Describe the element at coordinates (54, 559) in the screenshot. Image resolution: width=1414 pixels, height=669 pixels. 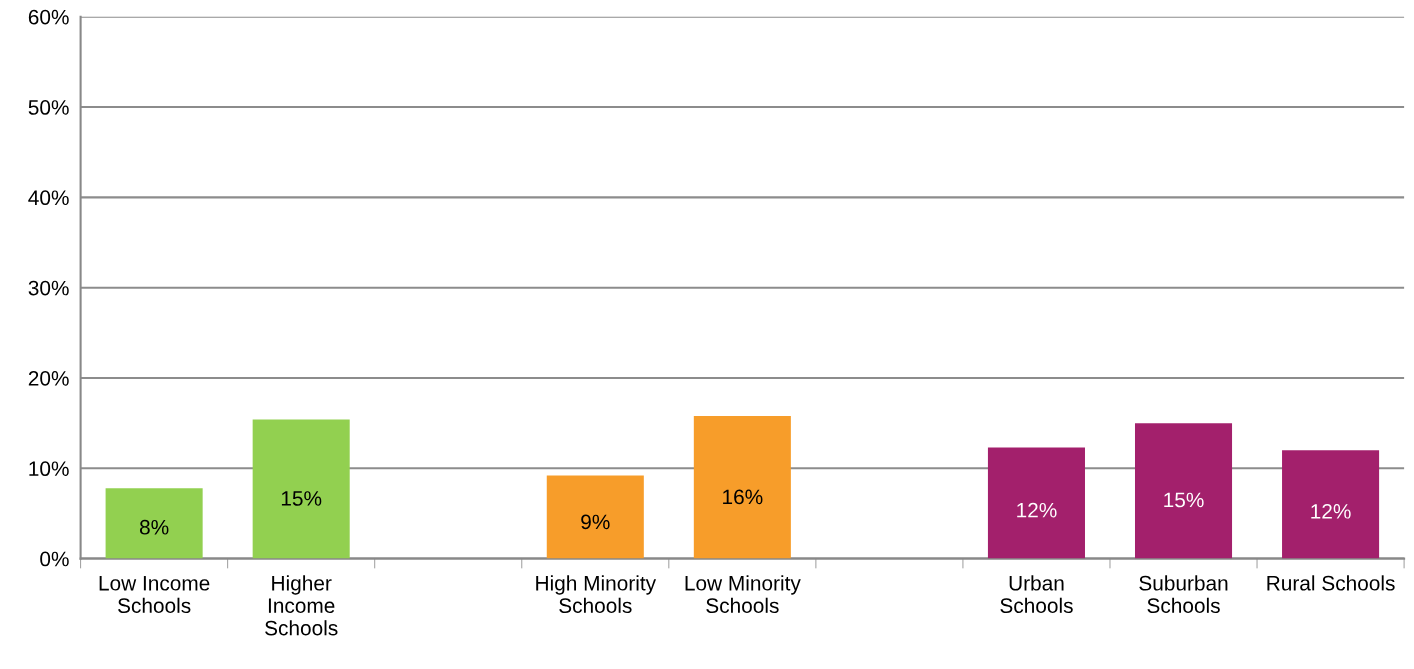
I see `y-tick-label: 0%` at that location.